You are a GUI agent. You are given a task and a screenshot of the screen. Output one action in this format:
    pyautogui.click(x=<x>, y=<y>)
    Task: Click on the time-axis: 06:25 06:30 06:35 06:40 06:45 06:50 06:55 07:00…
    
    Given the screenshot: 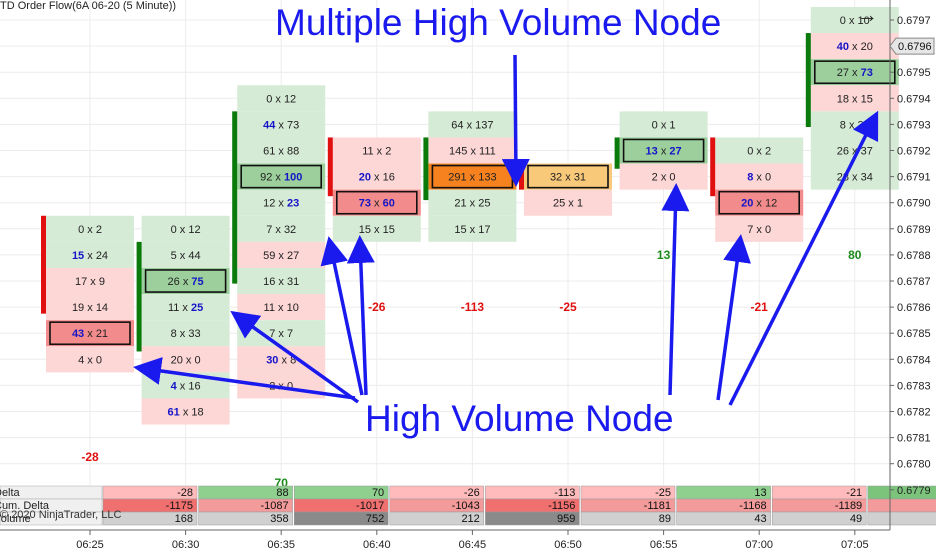 What is the action you would take?
    pyautogui.click(x=445, y=540)
    